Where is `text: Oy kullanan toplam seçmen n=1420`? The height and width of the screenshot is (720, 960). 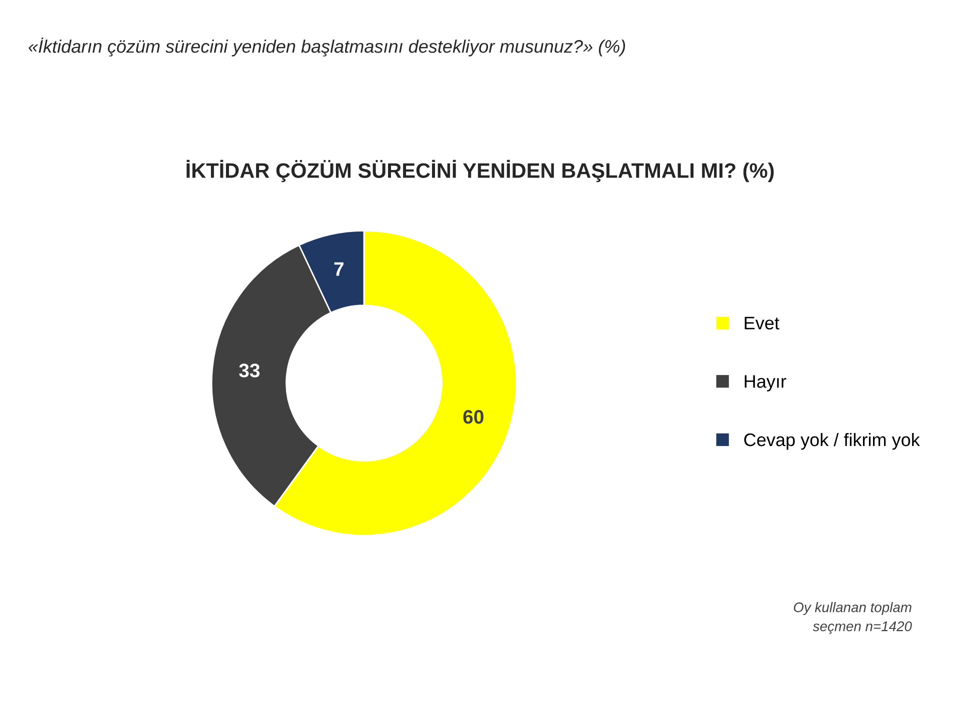
text: Oy kullanan toplam seçmen n=1420 is located at coordinates (853, 618).